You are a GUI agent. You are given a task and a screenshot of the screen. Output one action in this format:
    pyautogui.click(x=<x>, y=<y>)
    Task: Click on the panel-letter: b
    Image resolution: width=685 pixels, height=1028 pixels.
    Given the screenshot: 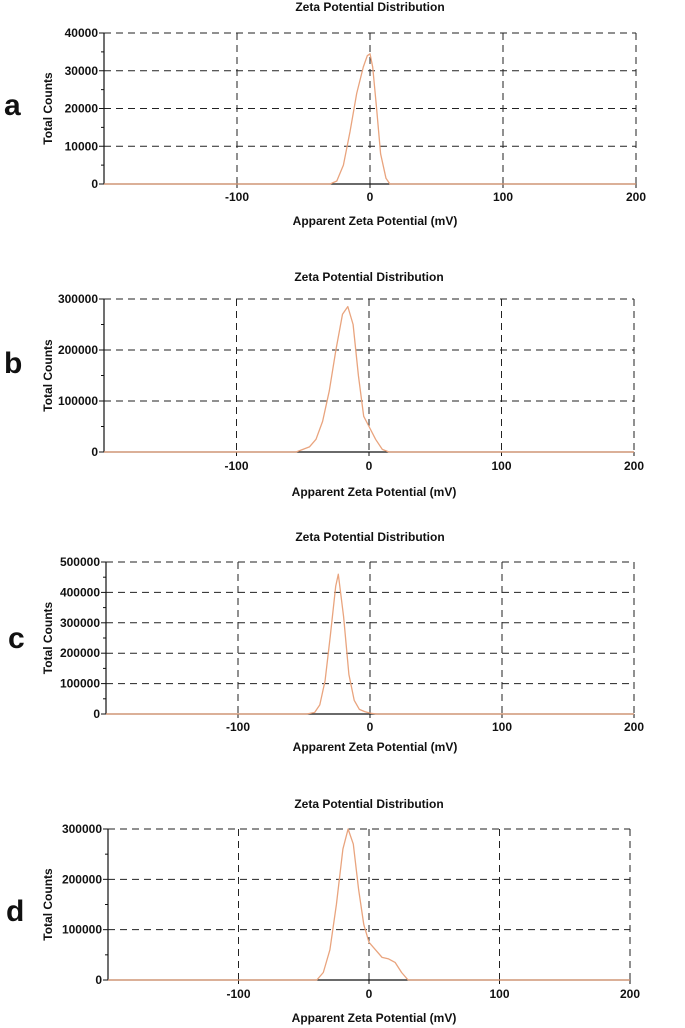 What is the action you would take?
    pyautogui.click(x=13, y=363)
    